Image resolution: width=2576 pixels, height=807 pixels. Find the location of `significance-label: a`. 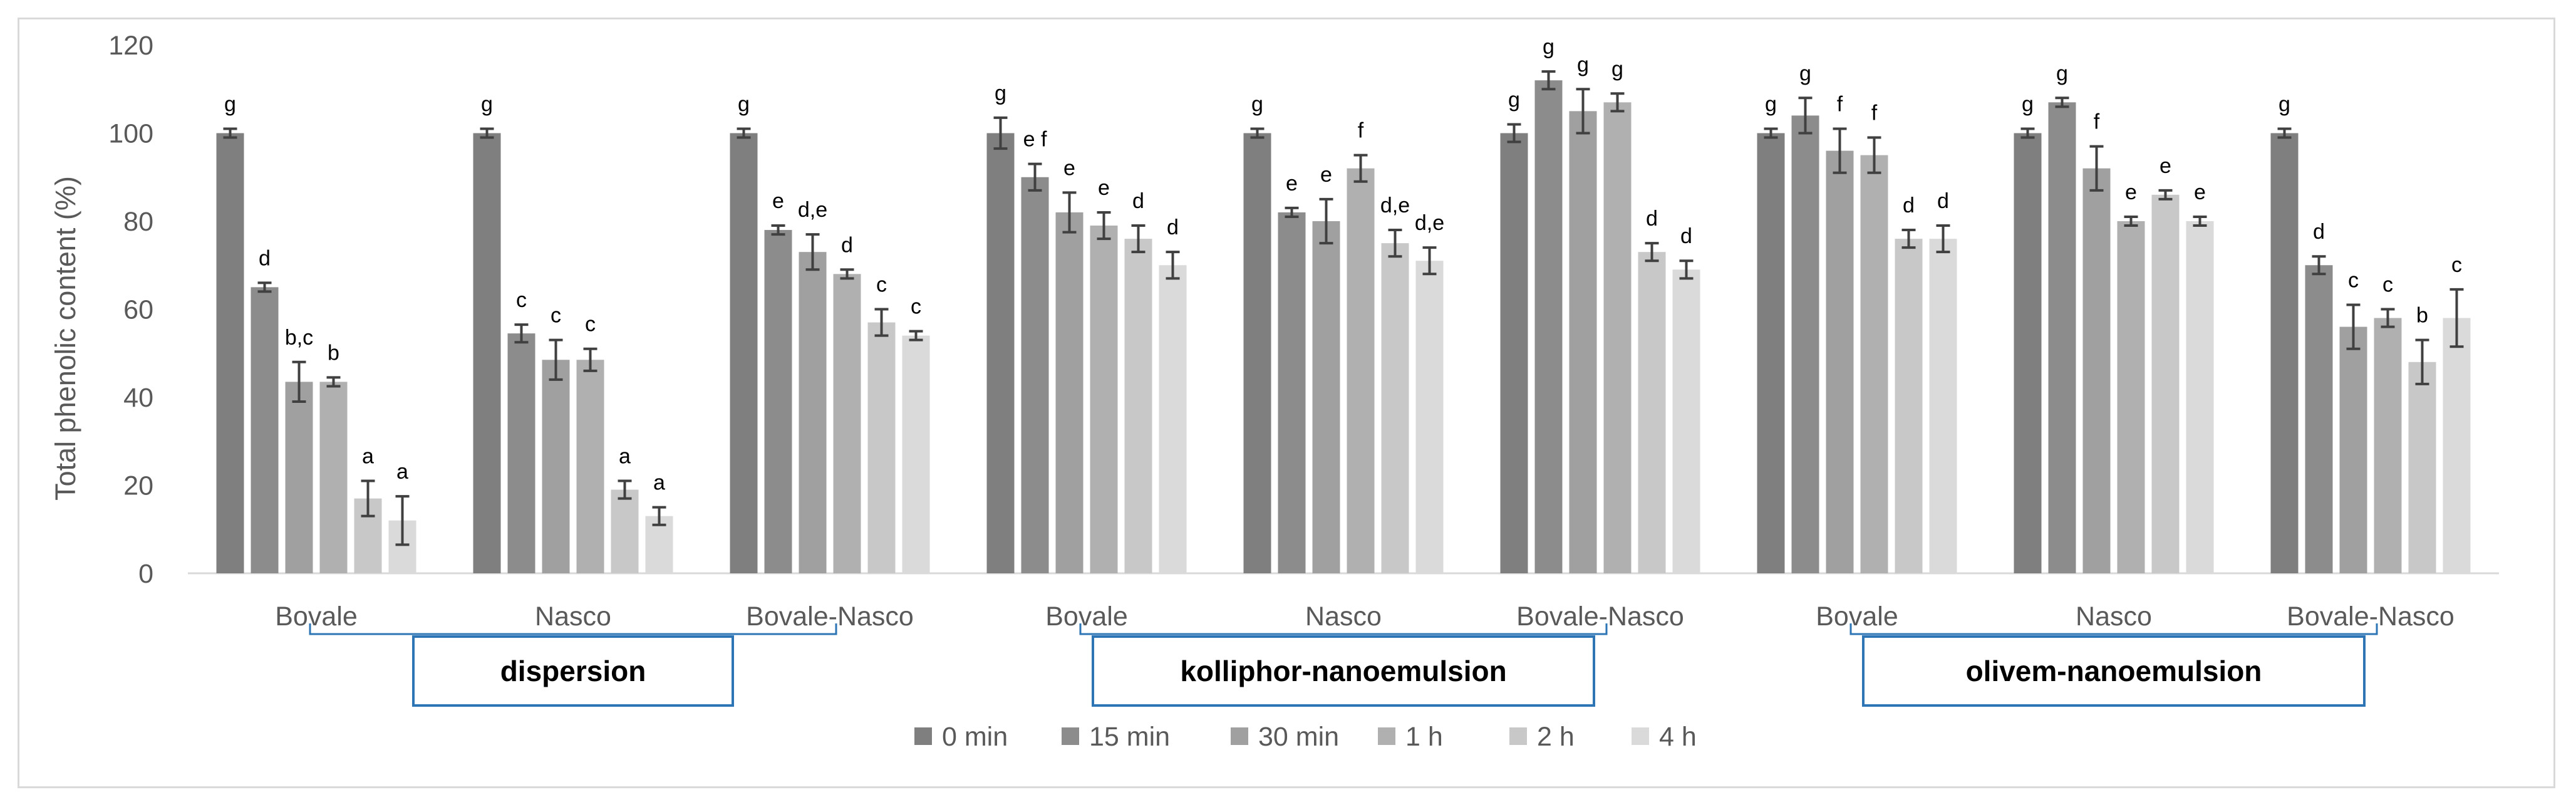

significance-label: a is located at coordinates (368, 456).